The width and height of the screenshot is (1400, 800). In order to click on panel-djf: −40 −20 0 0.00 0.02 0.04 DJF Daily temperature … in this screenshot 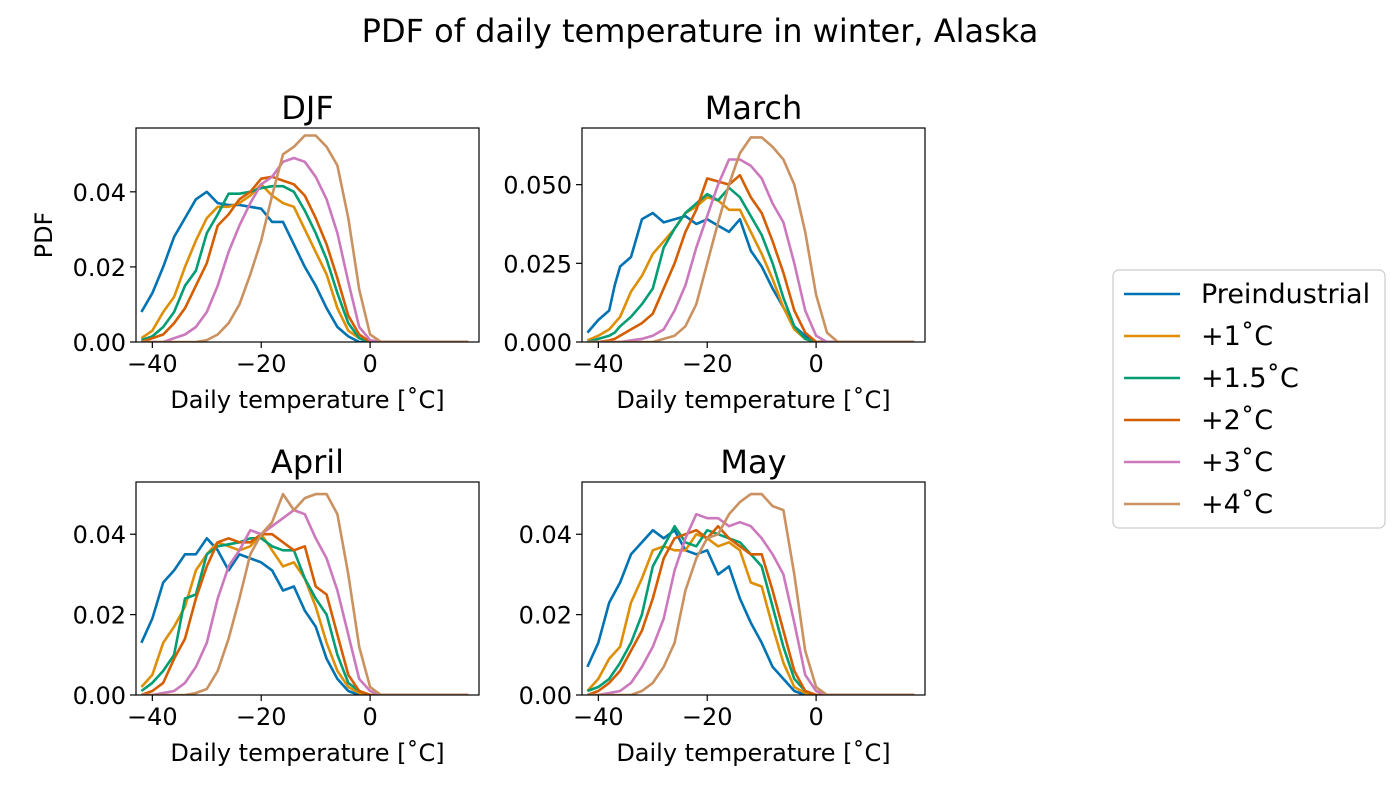, I will do `click(255, 251)`.